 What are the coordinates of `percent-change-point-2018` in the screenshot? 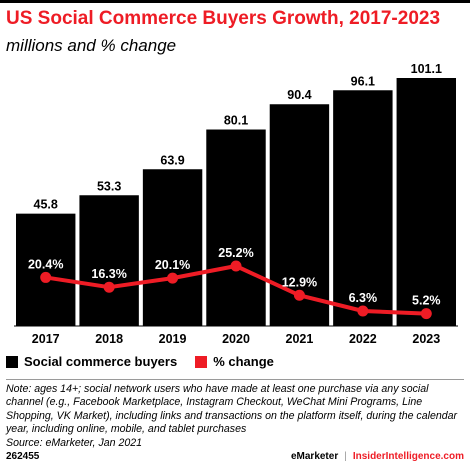 It's located at (109, 287).